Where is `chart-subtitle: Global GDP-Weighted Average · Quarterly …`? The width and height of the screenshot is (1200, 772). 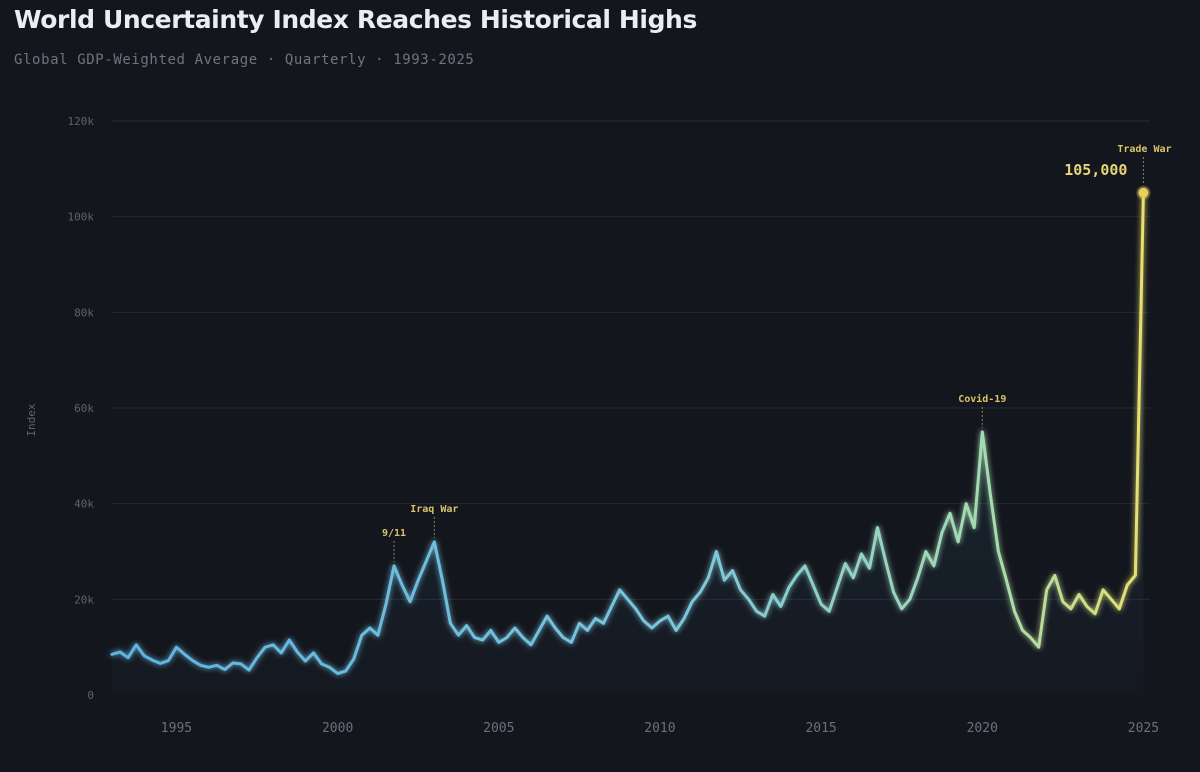
chart-subtitle: Global GDP-Weighted Average · Quarterly … is located at coordinates (244, 60).